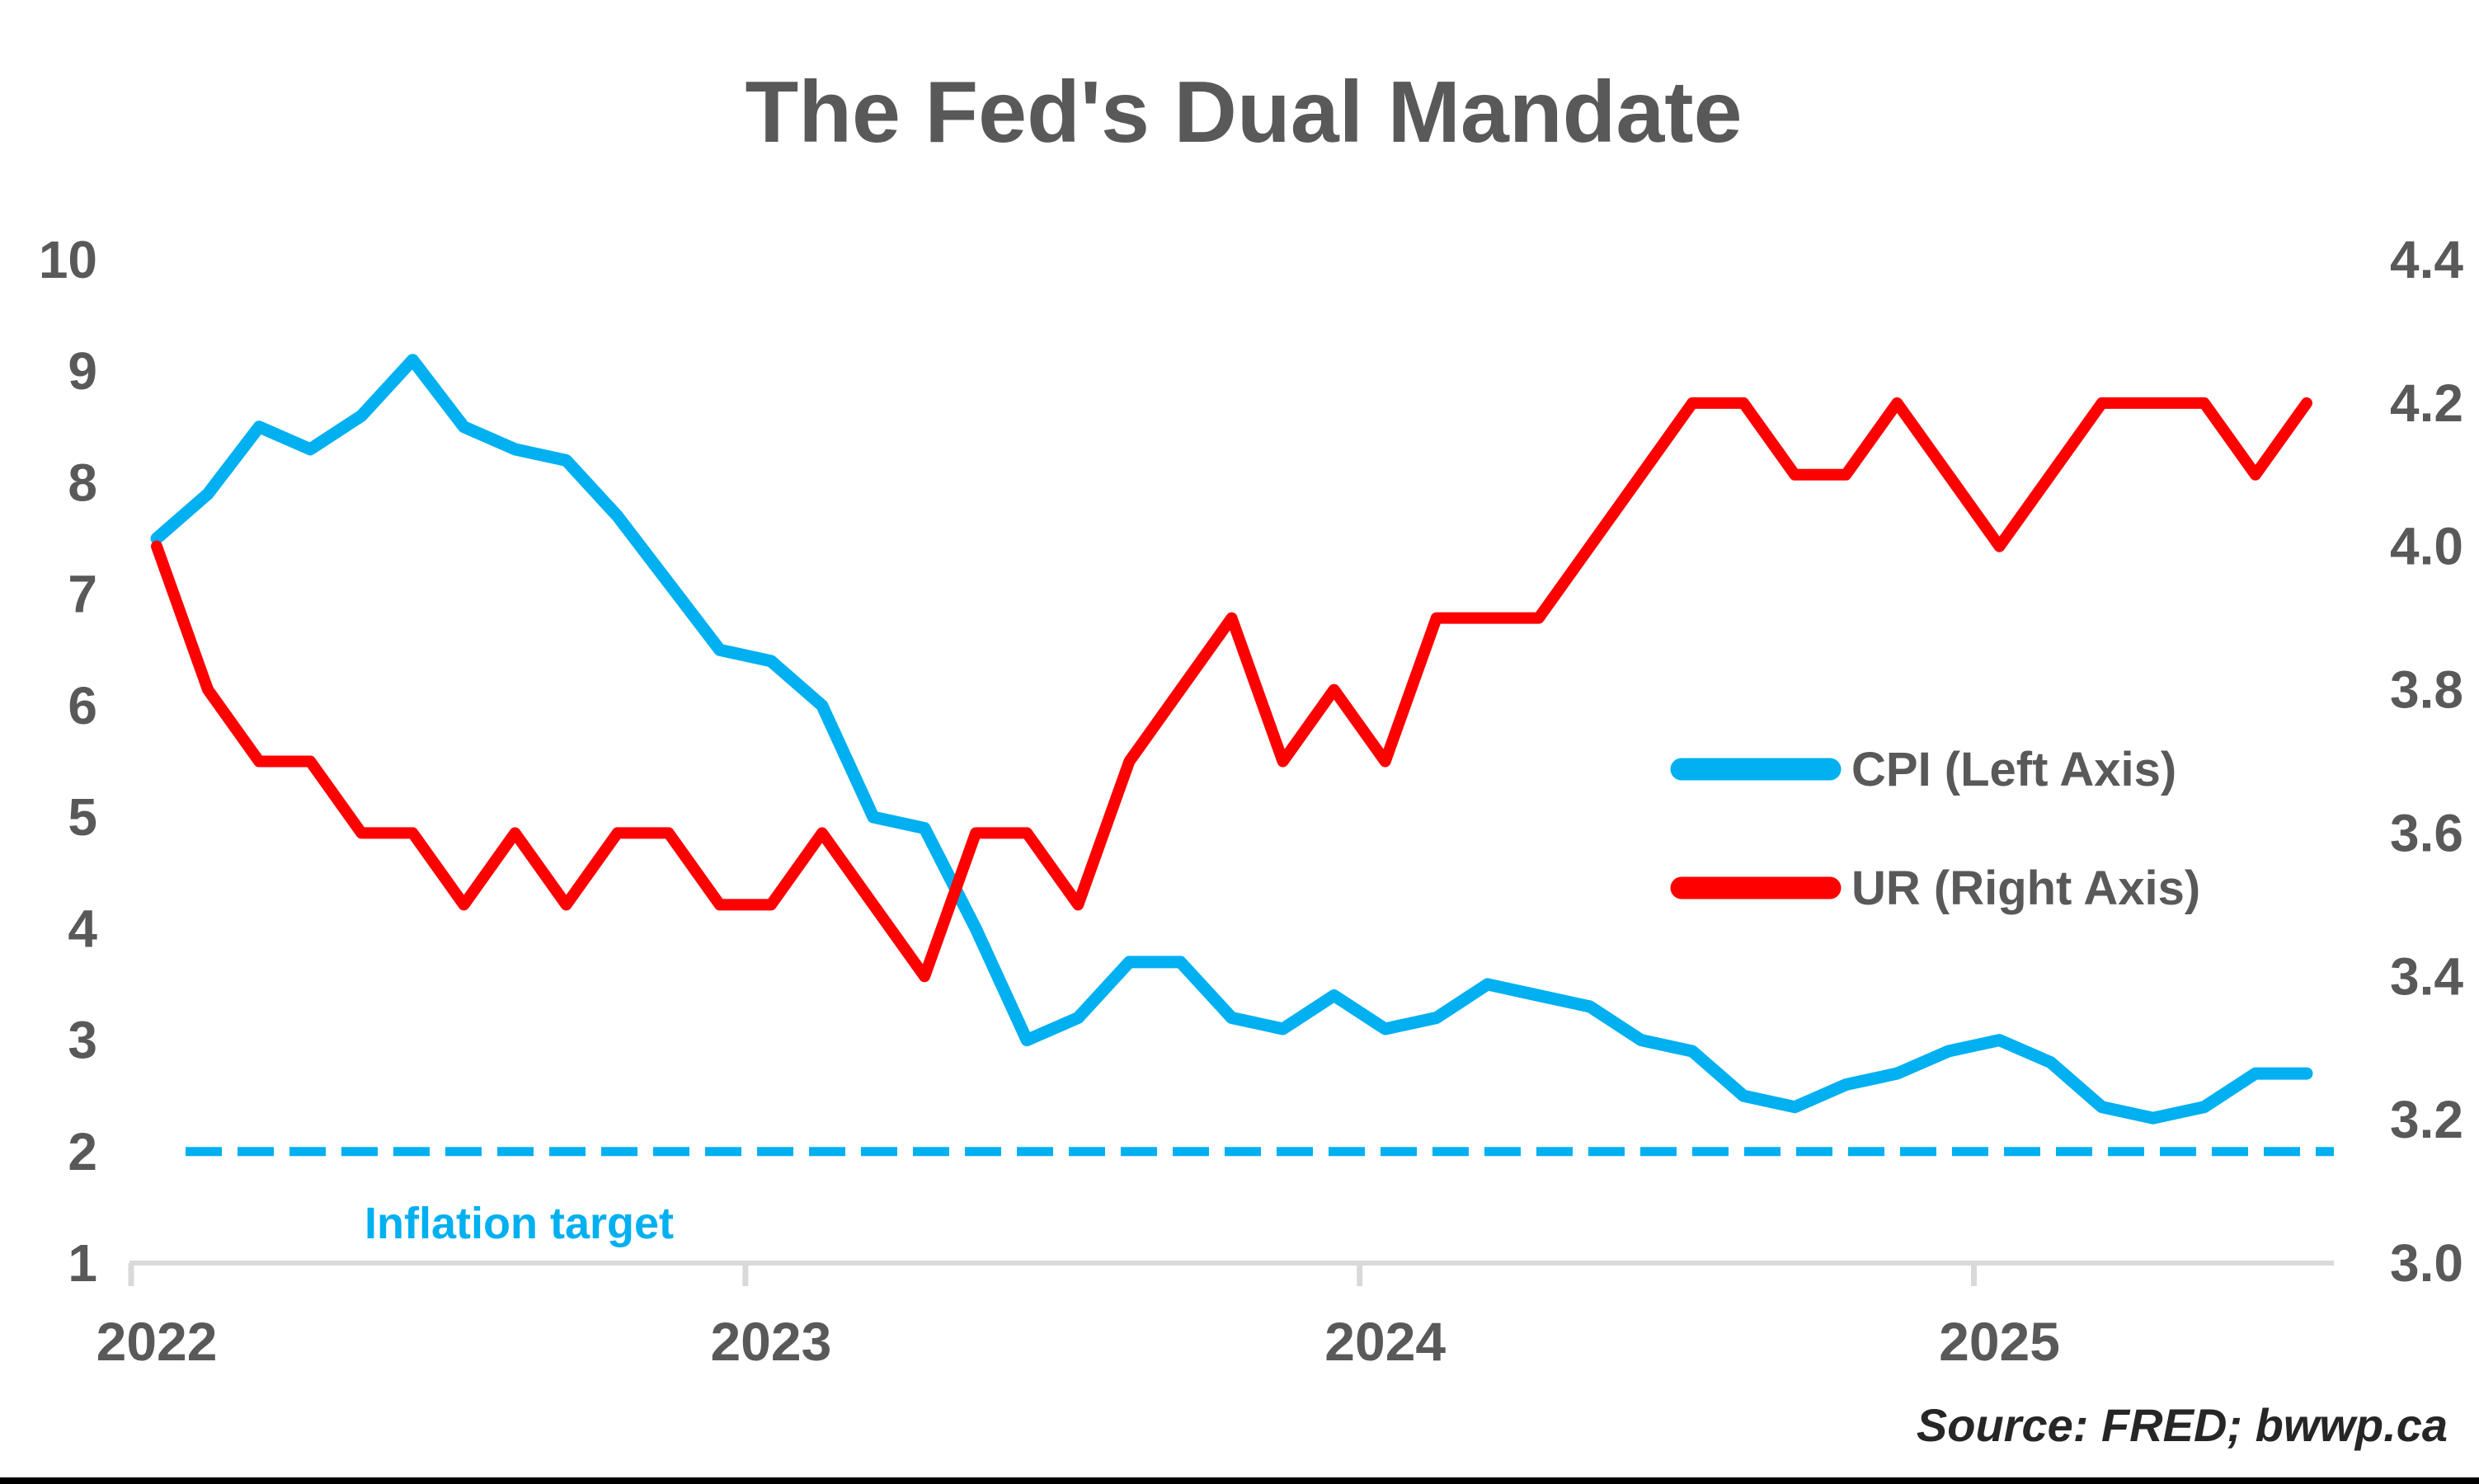  Describe the element at coordinates (1385, 1341) in the screenshot. I see `year-label: 2024` at that location.